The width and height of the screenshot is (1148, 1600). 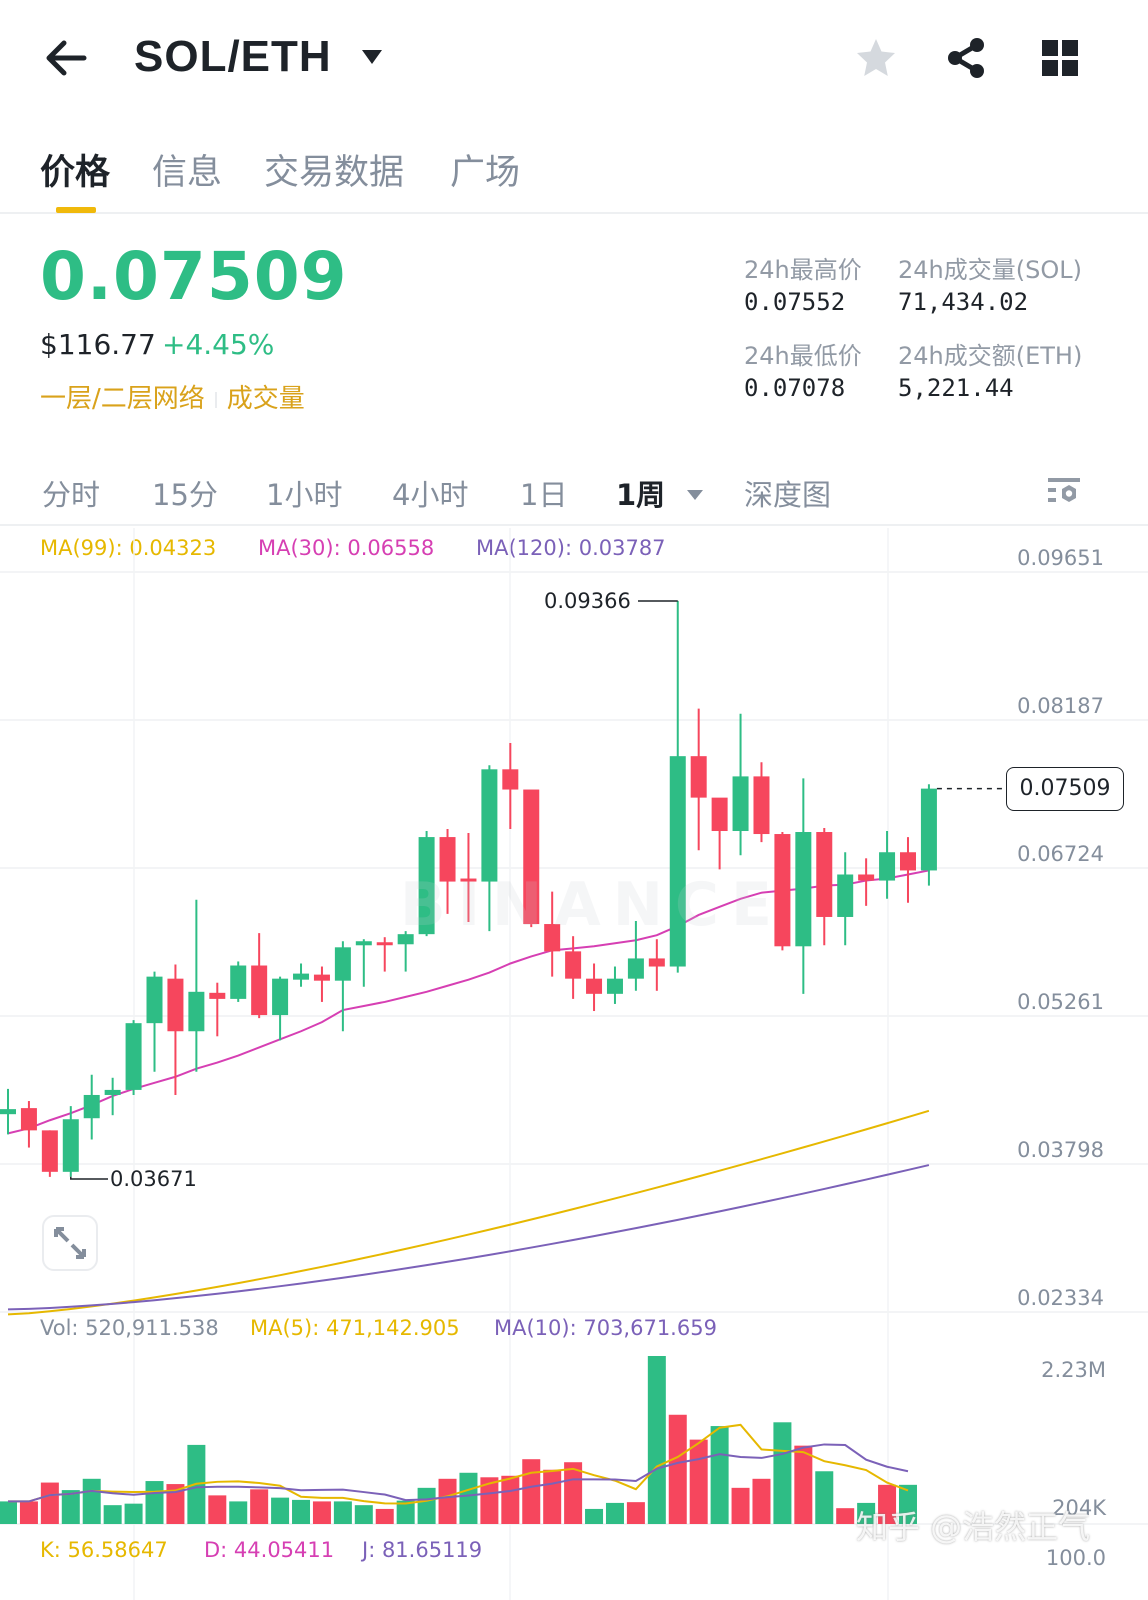 I want to click on grid-icon, so click(x=1060, y=58).